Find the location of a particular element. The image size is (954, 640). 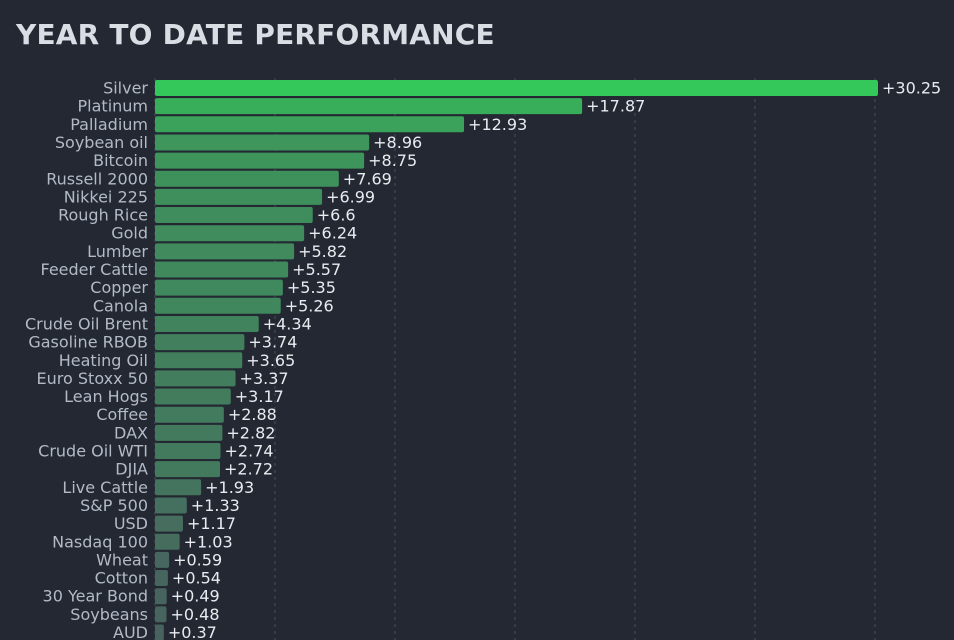

value-label-30: +0.37 is located at coordinates (192, 631).